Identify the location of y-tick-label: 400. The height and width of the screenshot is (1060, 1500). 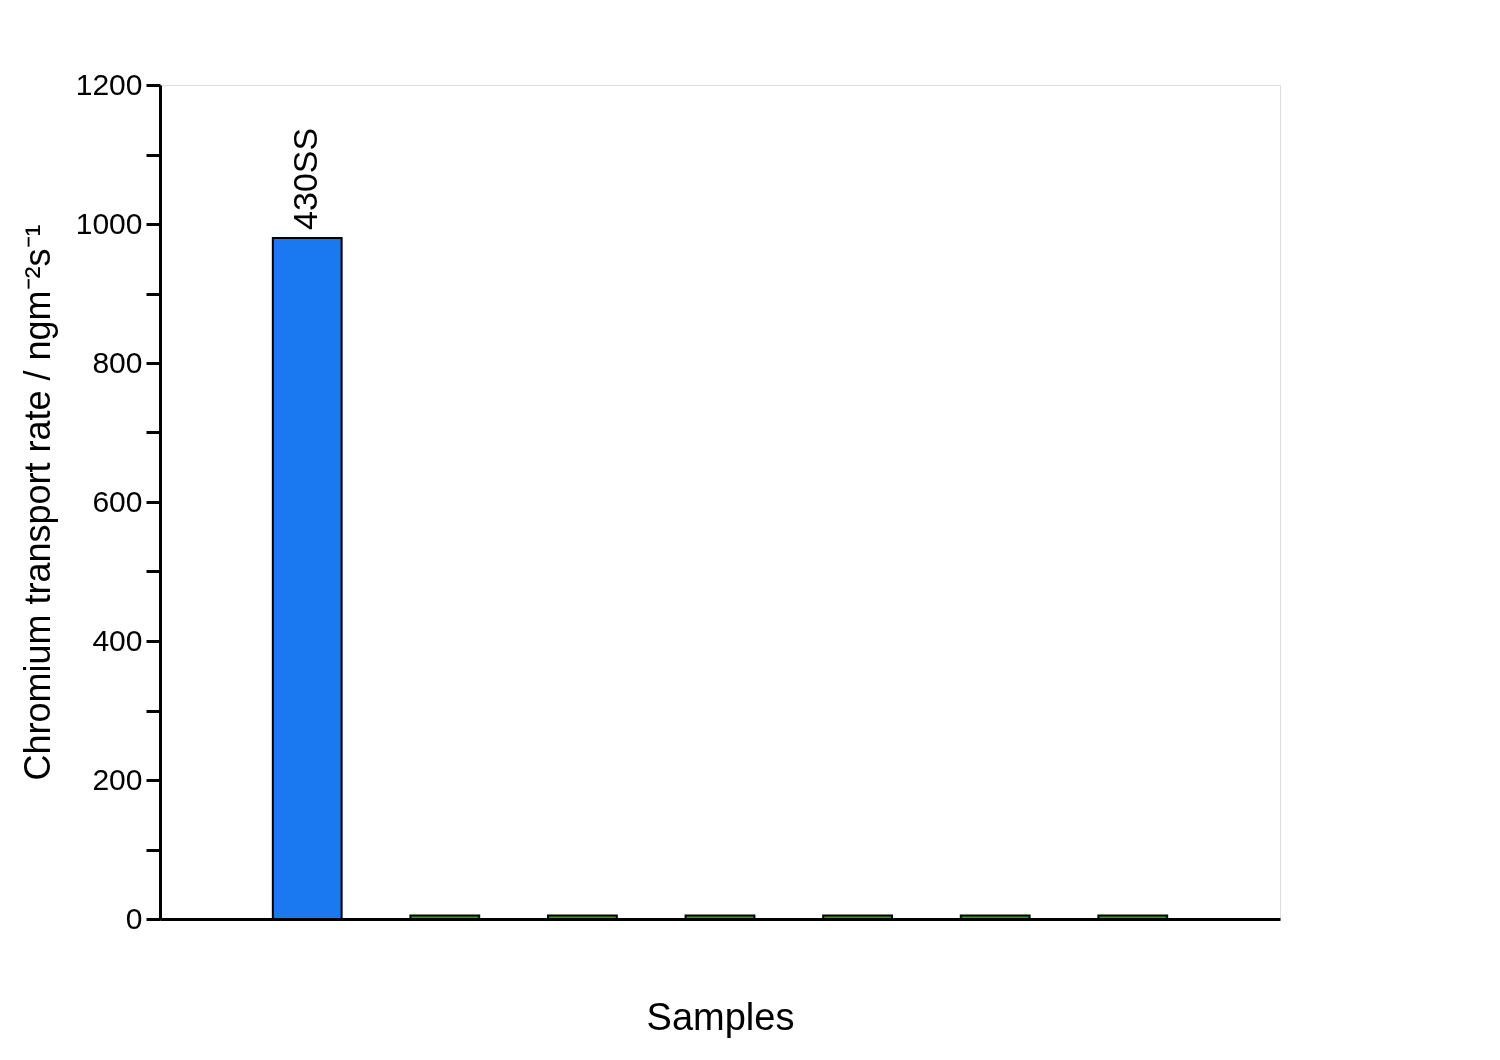
(117, 640).